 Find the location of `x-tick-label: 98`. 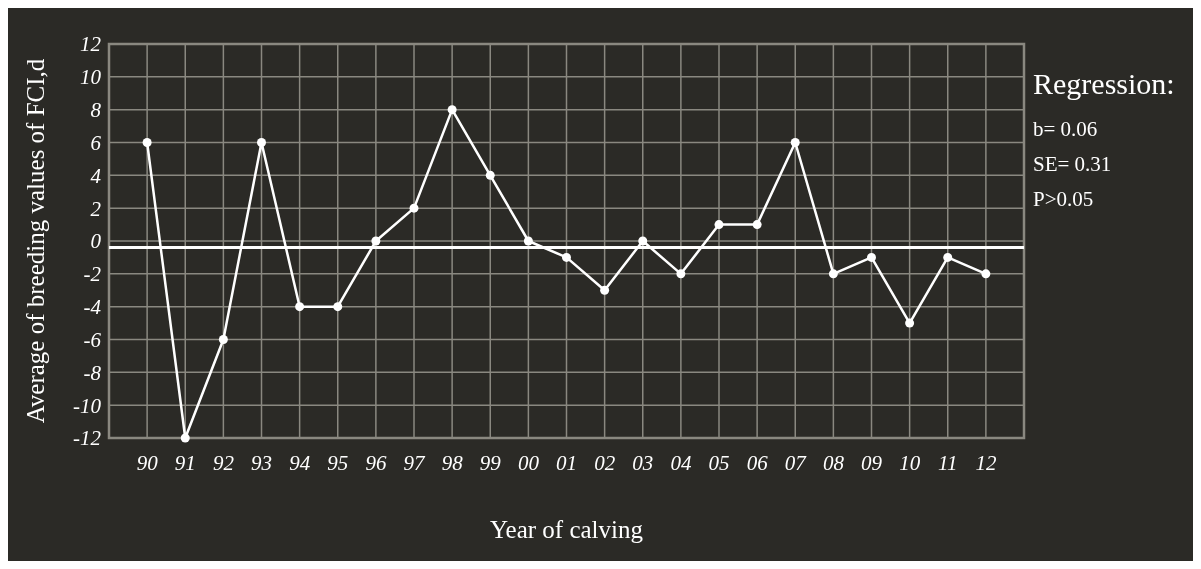

x-tick-label: 98 is located at coordinates (452, 463).